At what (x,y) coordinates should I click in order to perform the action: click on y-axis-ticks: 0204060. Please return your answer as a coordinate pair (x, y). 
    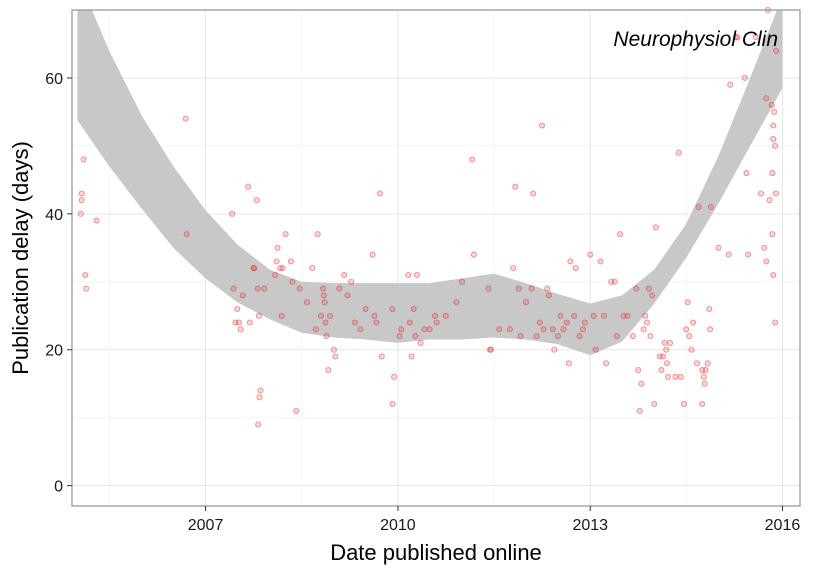
    Looking at the image, I should click on (58, 283).